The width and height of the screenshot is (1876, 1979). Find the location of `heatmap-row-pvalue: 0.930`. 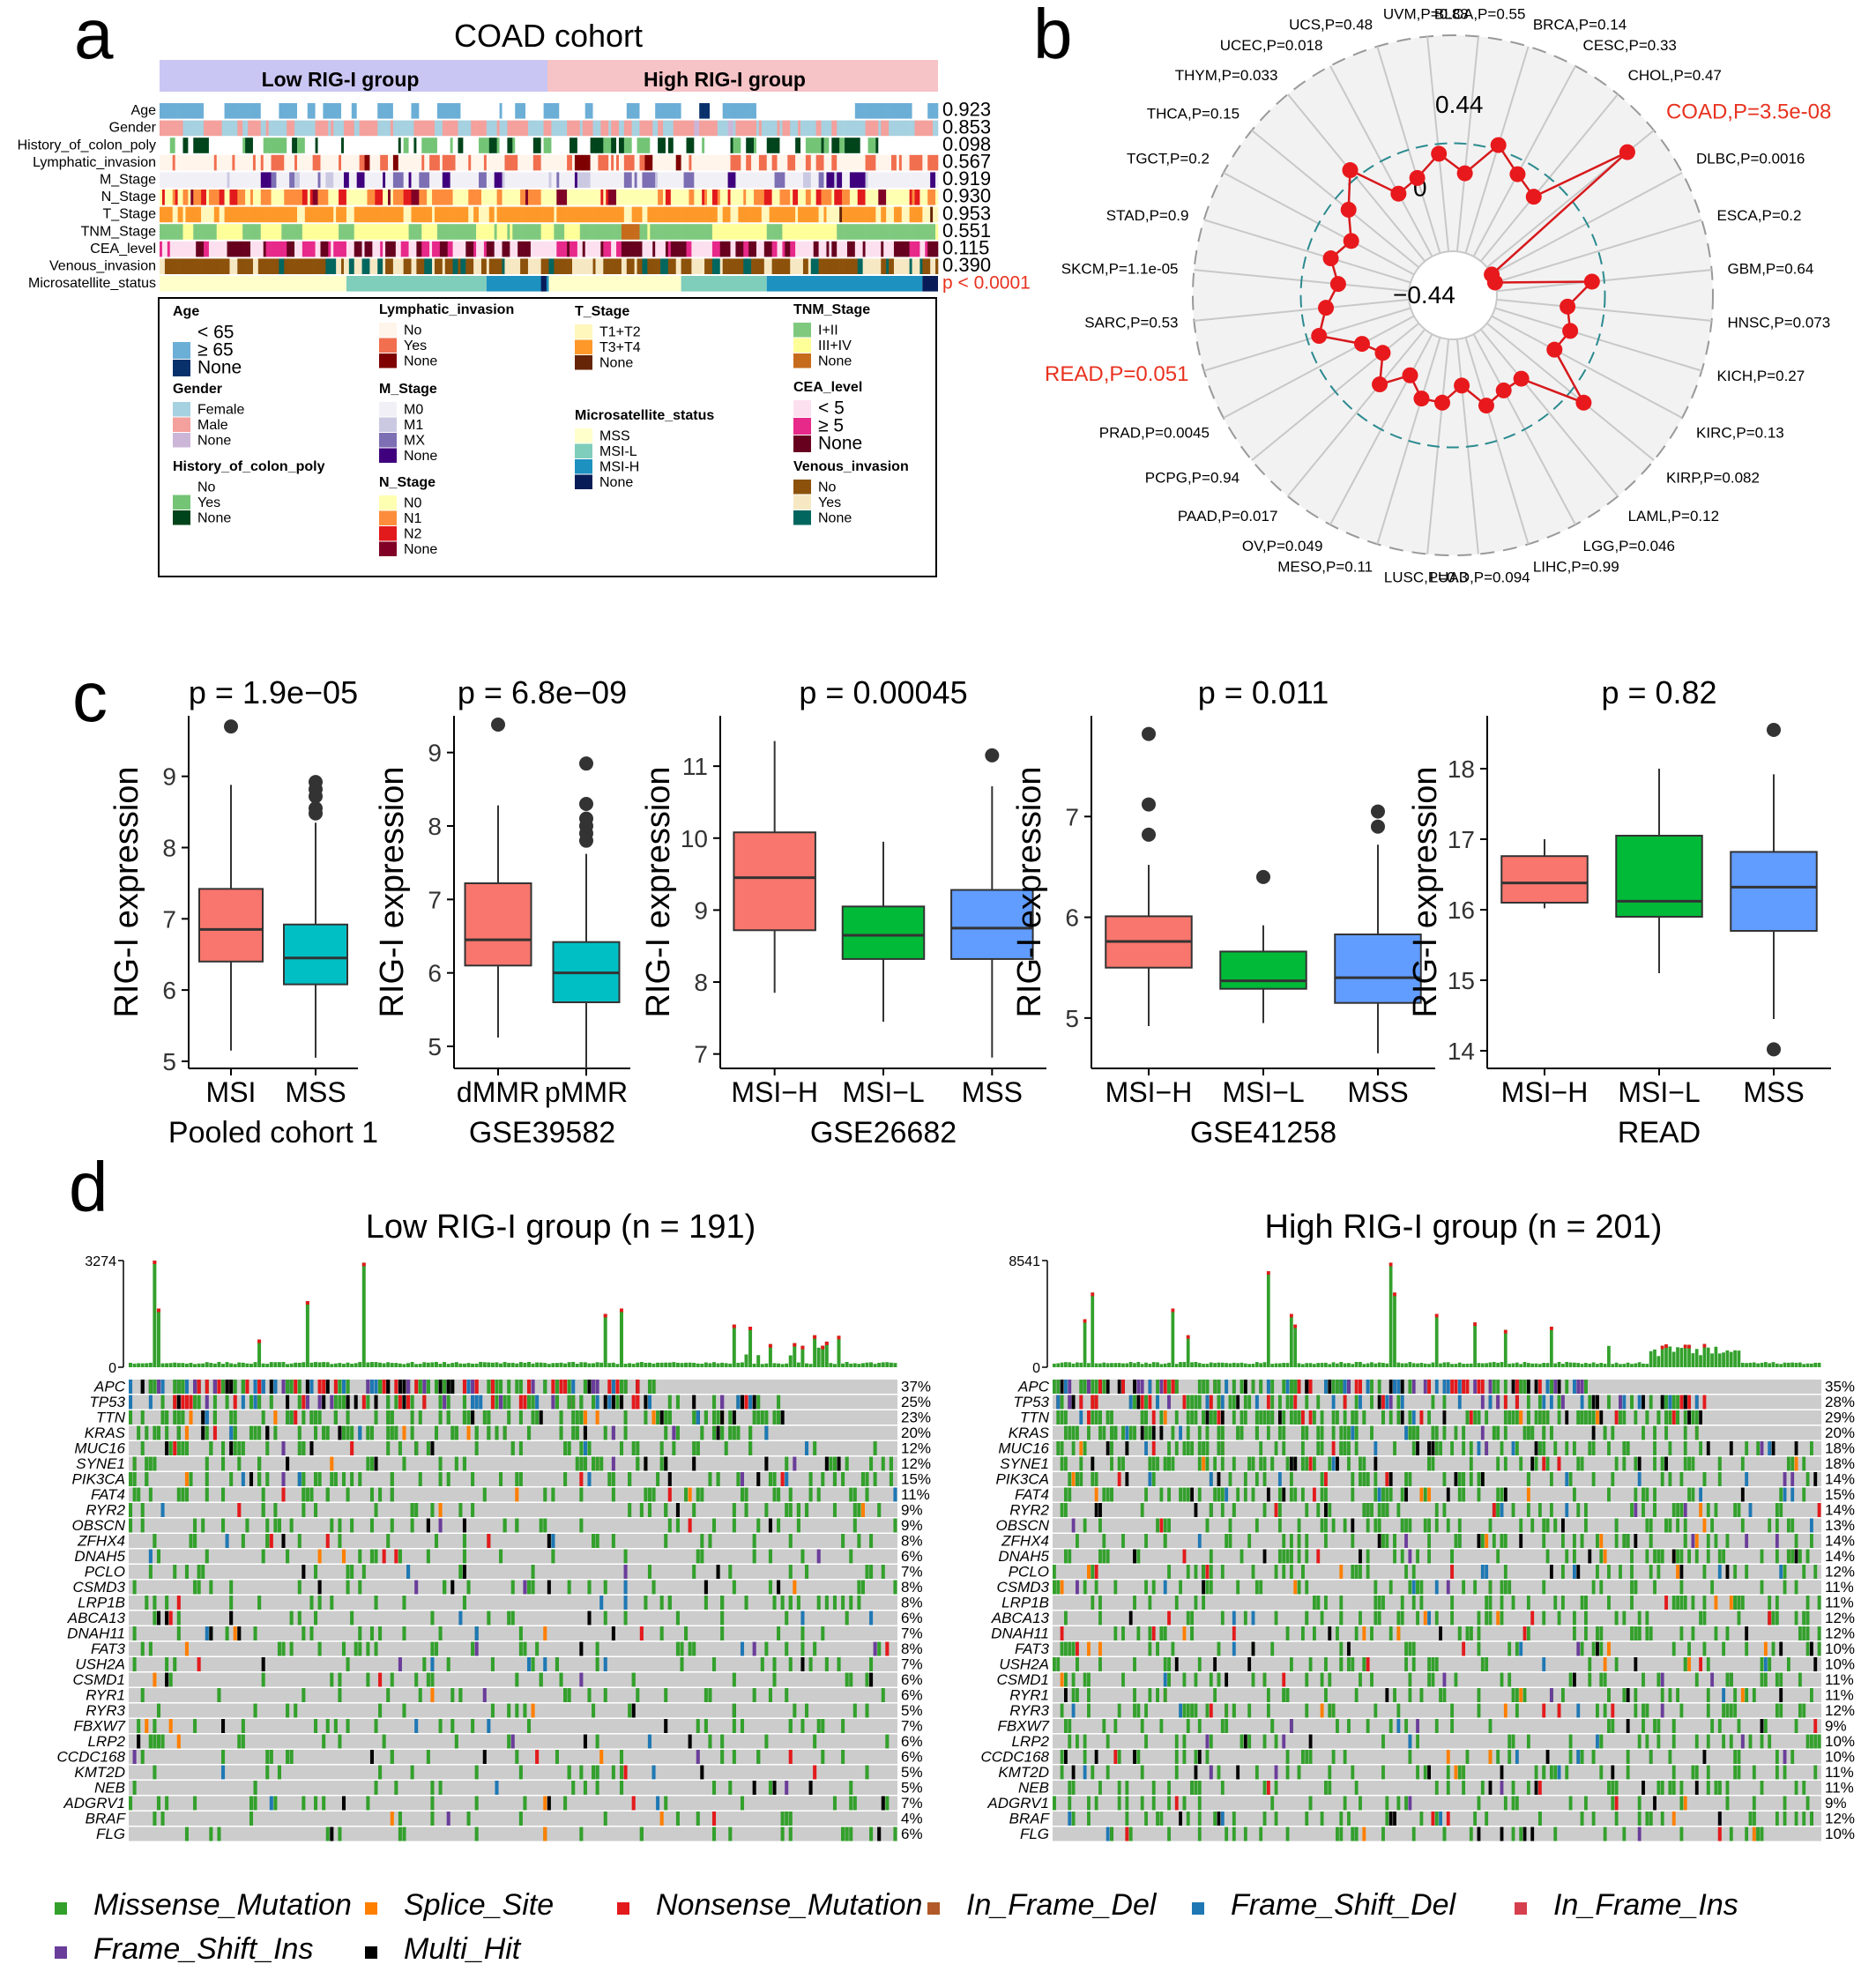

heatmap-row-pvalue: 0.930 is located at coordinates (966, 196).